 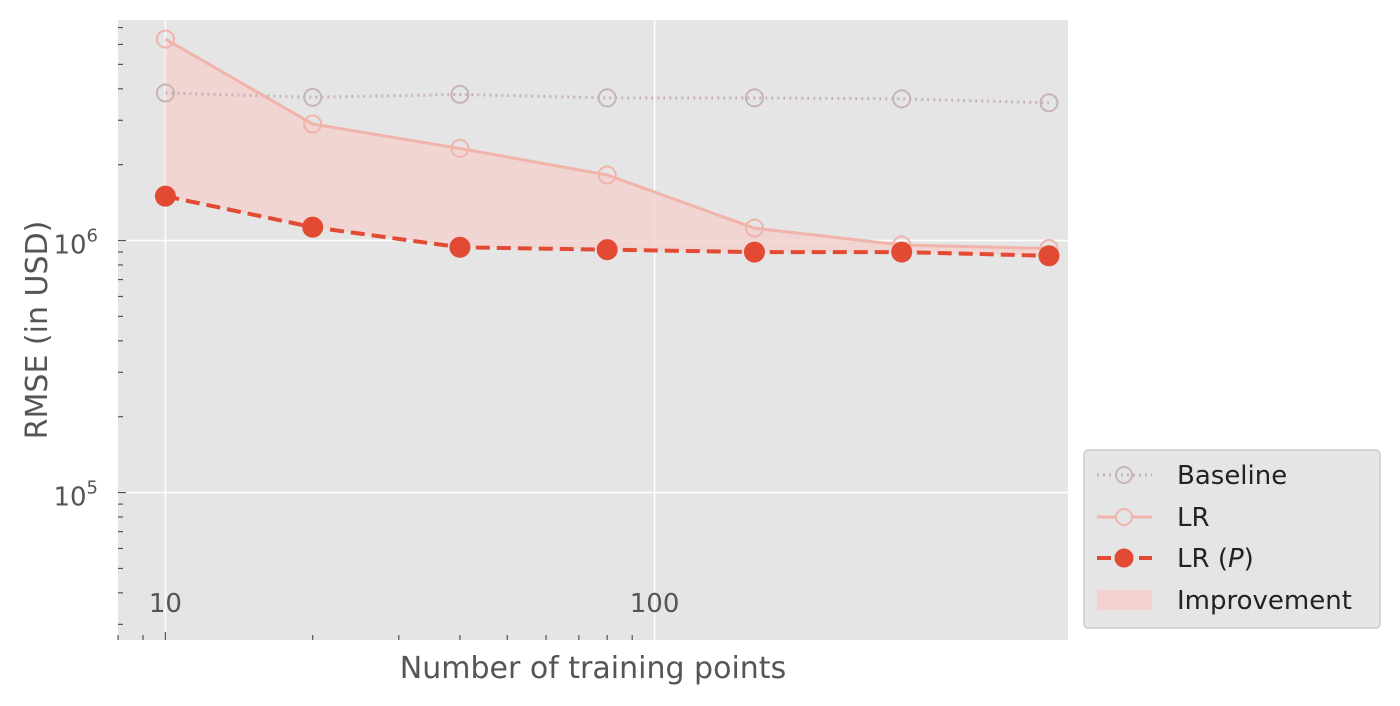 I want to click on legend-box, so click(x=1232, y=539).